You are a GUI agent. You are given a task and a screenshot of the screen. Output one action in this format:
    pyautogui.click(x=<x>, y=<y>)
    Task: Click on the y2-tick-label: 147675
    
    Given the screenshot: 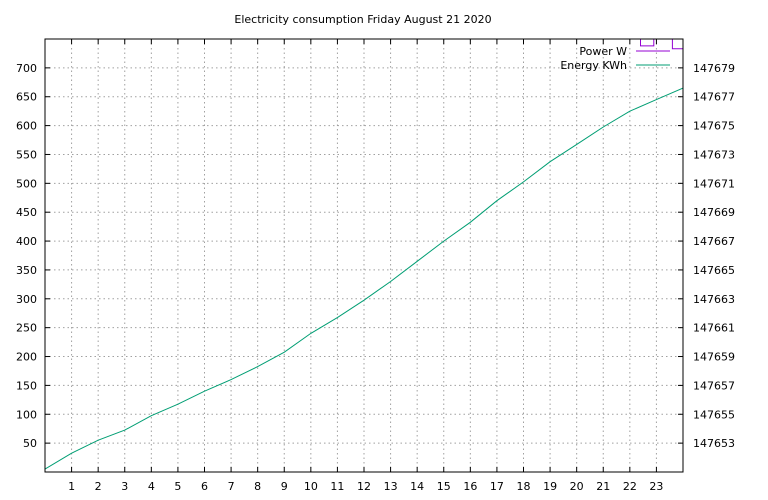 What is the action you would take?
    pyautogui.click(x=714, y=126)
    